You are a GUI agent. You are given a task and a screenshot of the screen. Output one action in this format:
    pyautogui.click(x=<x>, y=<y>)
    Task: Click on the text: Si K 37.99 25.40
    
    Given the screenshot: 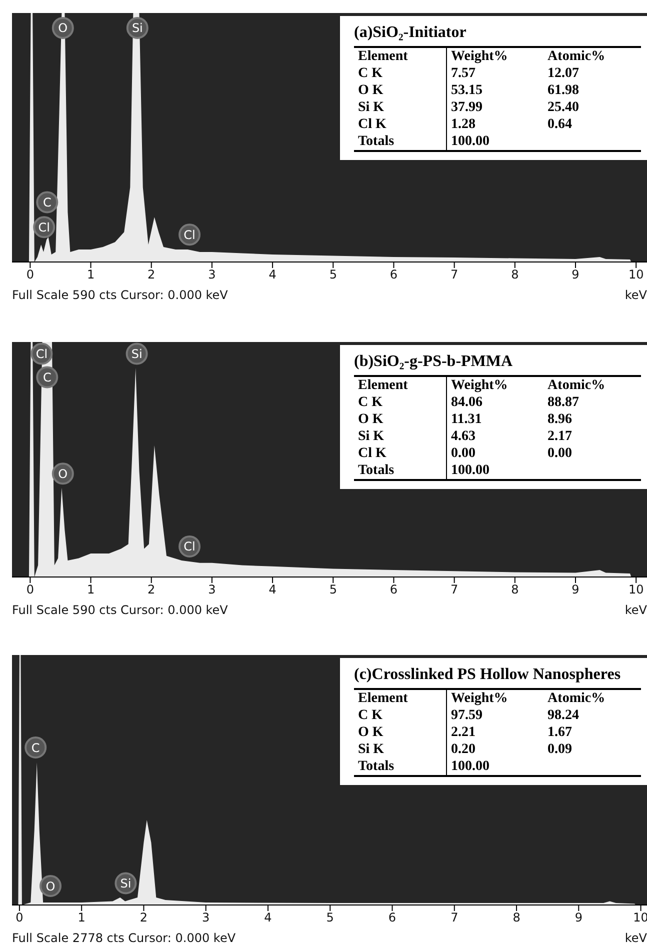 What is the action you would take?
    pyautogui.click(x=469, y=107)
    